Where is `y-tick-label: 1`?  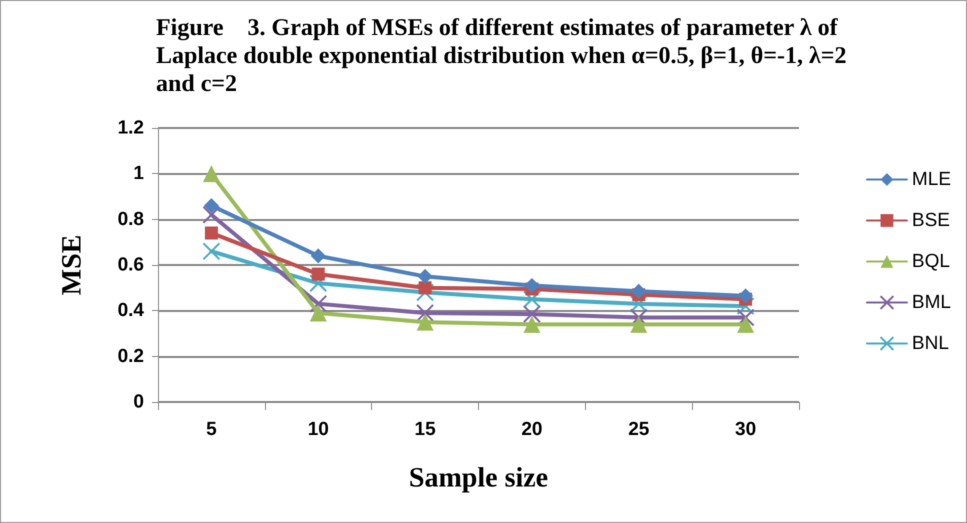
y-tick-label: 1 is located at coordinates (138, 173).